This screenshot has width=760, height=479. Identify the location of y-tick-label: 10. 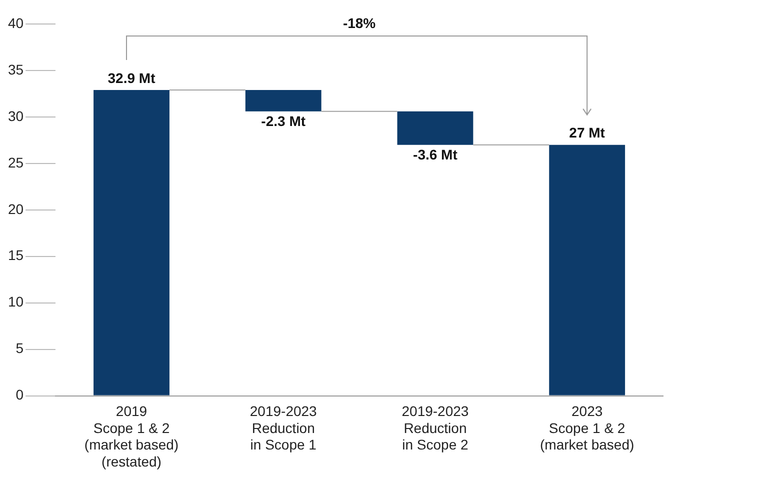
(16, 302).